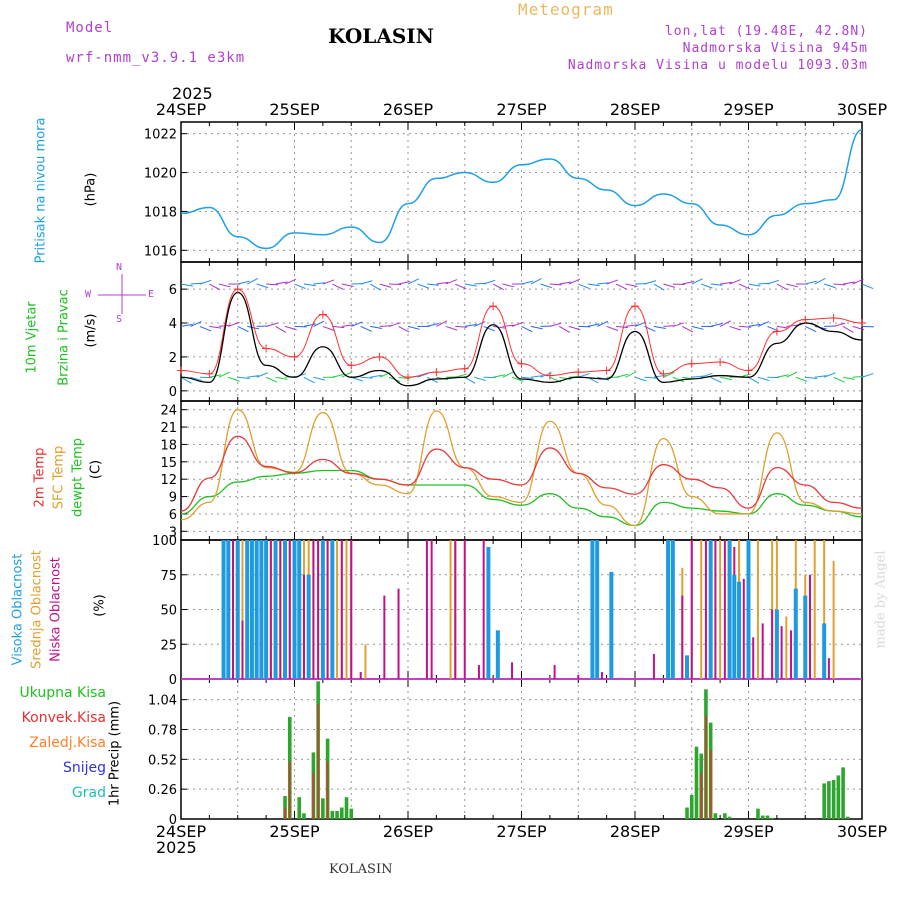  I want to click on date-label-bottom: 29SEP, so click(748, 831).